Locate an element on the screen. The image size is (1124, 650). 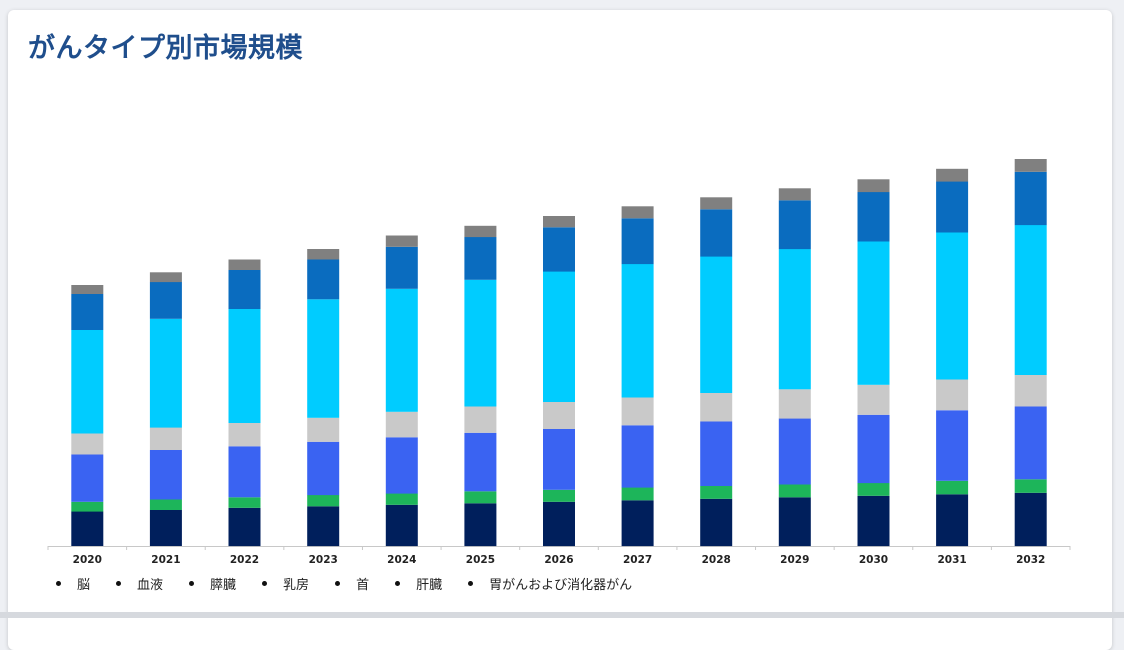
legend-item-brain: 脳 is located at coordinates (73, 583).